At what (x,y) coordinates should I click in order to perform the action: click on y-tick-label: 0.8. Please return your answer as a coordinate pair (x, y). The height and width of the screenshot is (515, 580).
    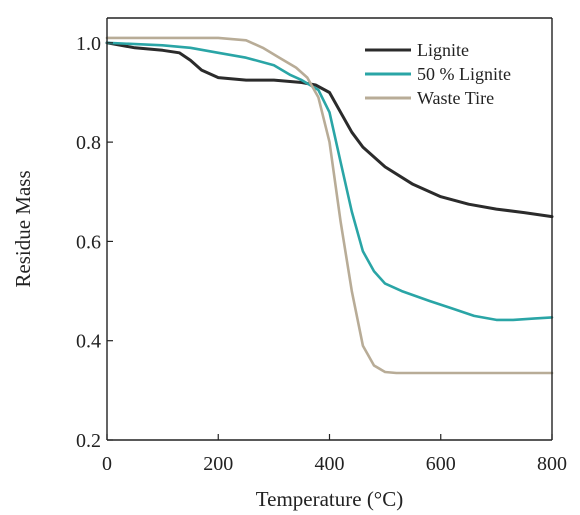
    Looking at the image, I should click on (88, 143).